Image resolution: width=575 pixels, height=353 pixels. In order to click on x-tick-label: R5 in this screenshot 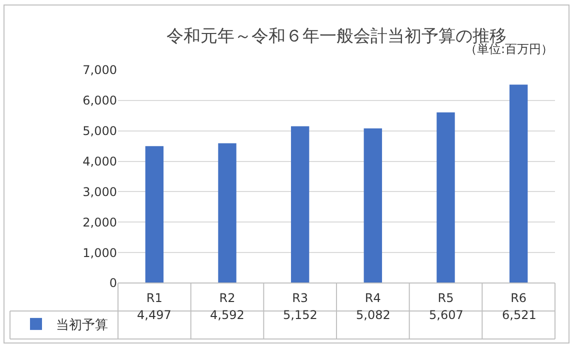, I will do `click(446, 298)`.